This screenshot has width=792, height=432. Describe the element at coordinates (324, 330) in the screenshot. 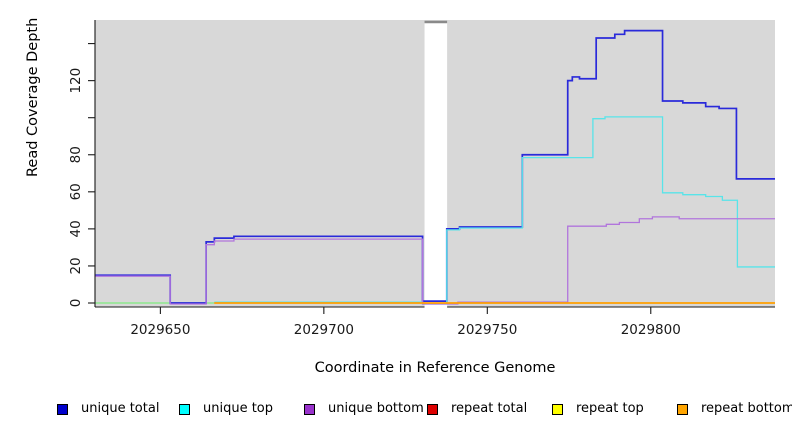

I see `x-tick-label: 2029700` at that location.